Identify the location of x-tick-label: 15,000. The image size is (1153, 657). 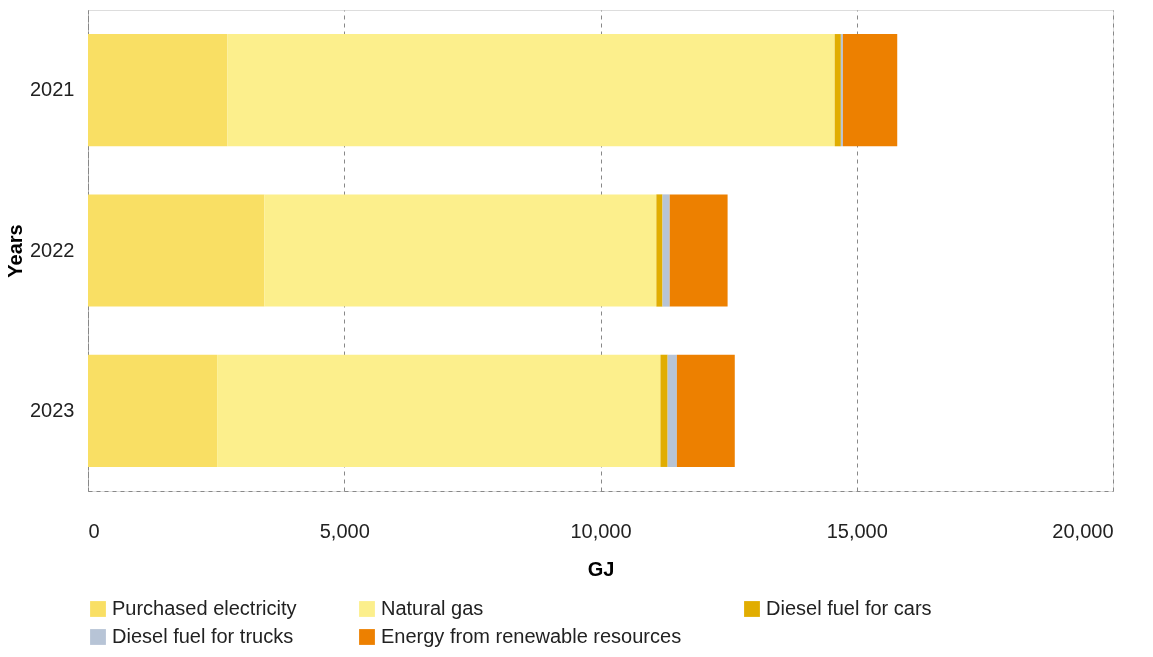
(857, 530).